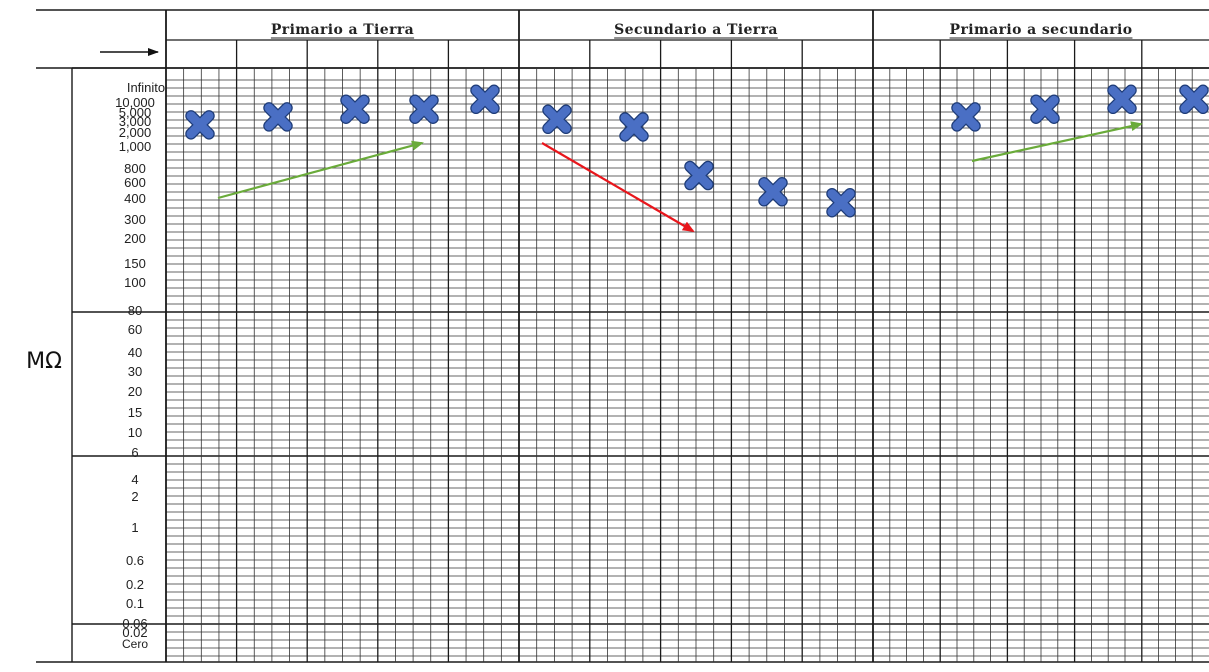 This screenshot has height=672, width=1209. I want to click on y-tick-label: 400, so click(135, 198).